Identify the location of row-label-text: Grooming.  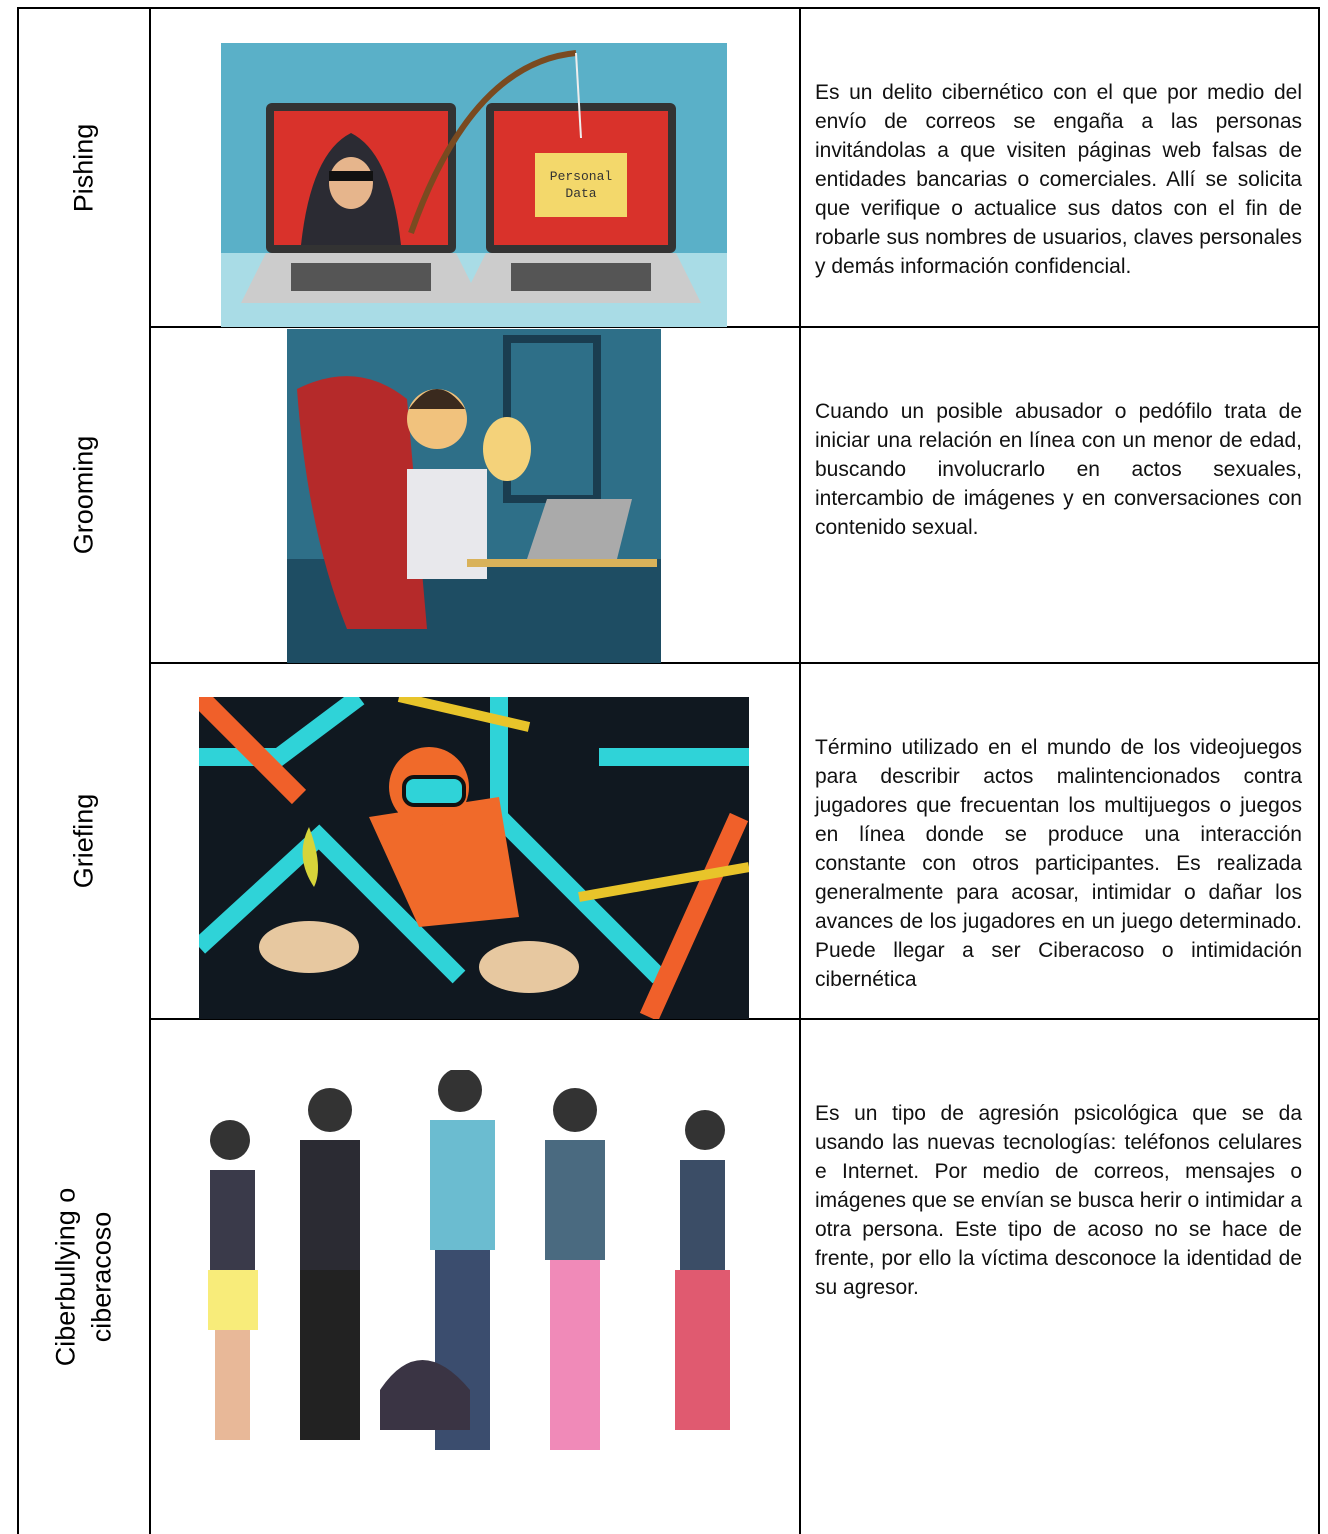
(83, 495).